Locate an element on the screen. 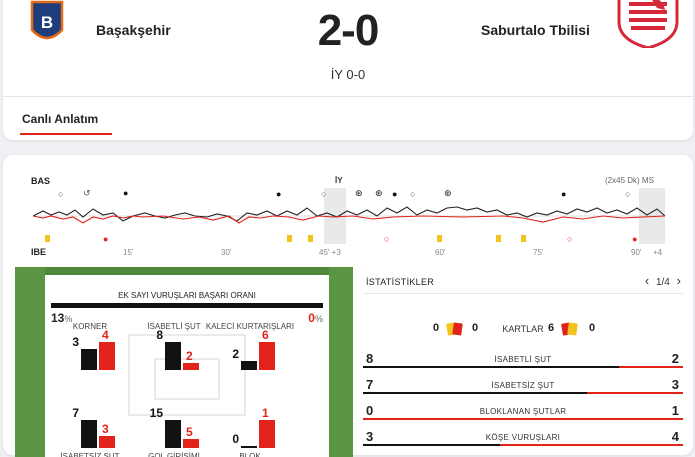 This screenshot has height=457, width=695. halftime-score: İY 0-0 is located at coordinates (348, 74).